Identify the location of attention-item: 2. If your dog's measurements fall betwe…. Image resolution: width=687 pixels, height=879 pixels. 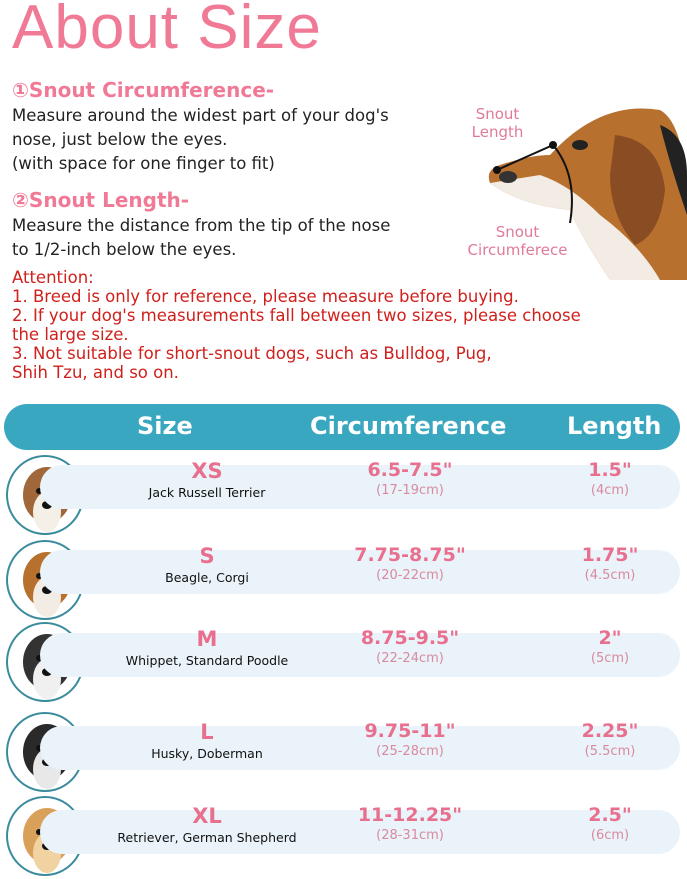
(296, 325).